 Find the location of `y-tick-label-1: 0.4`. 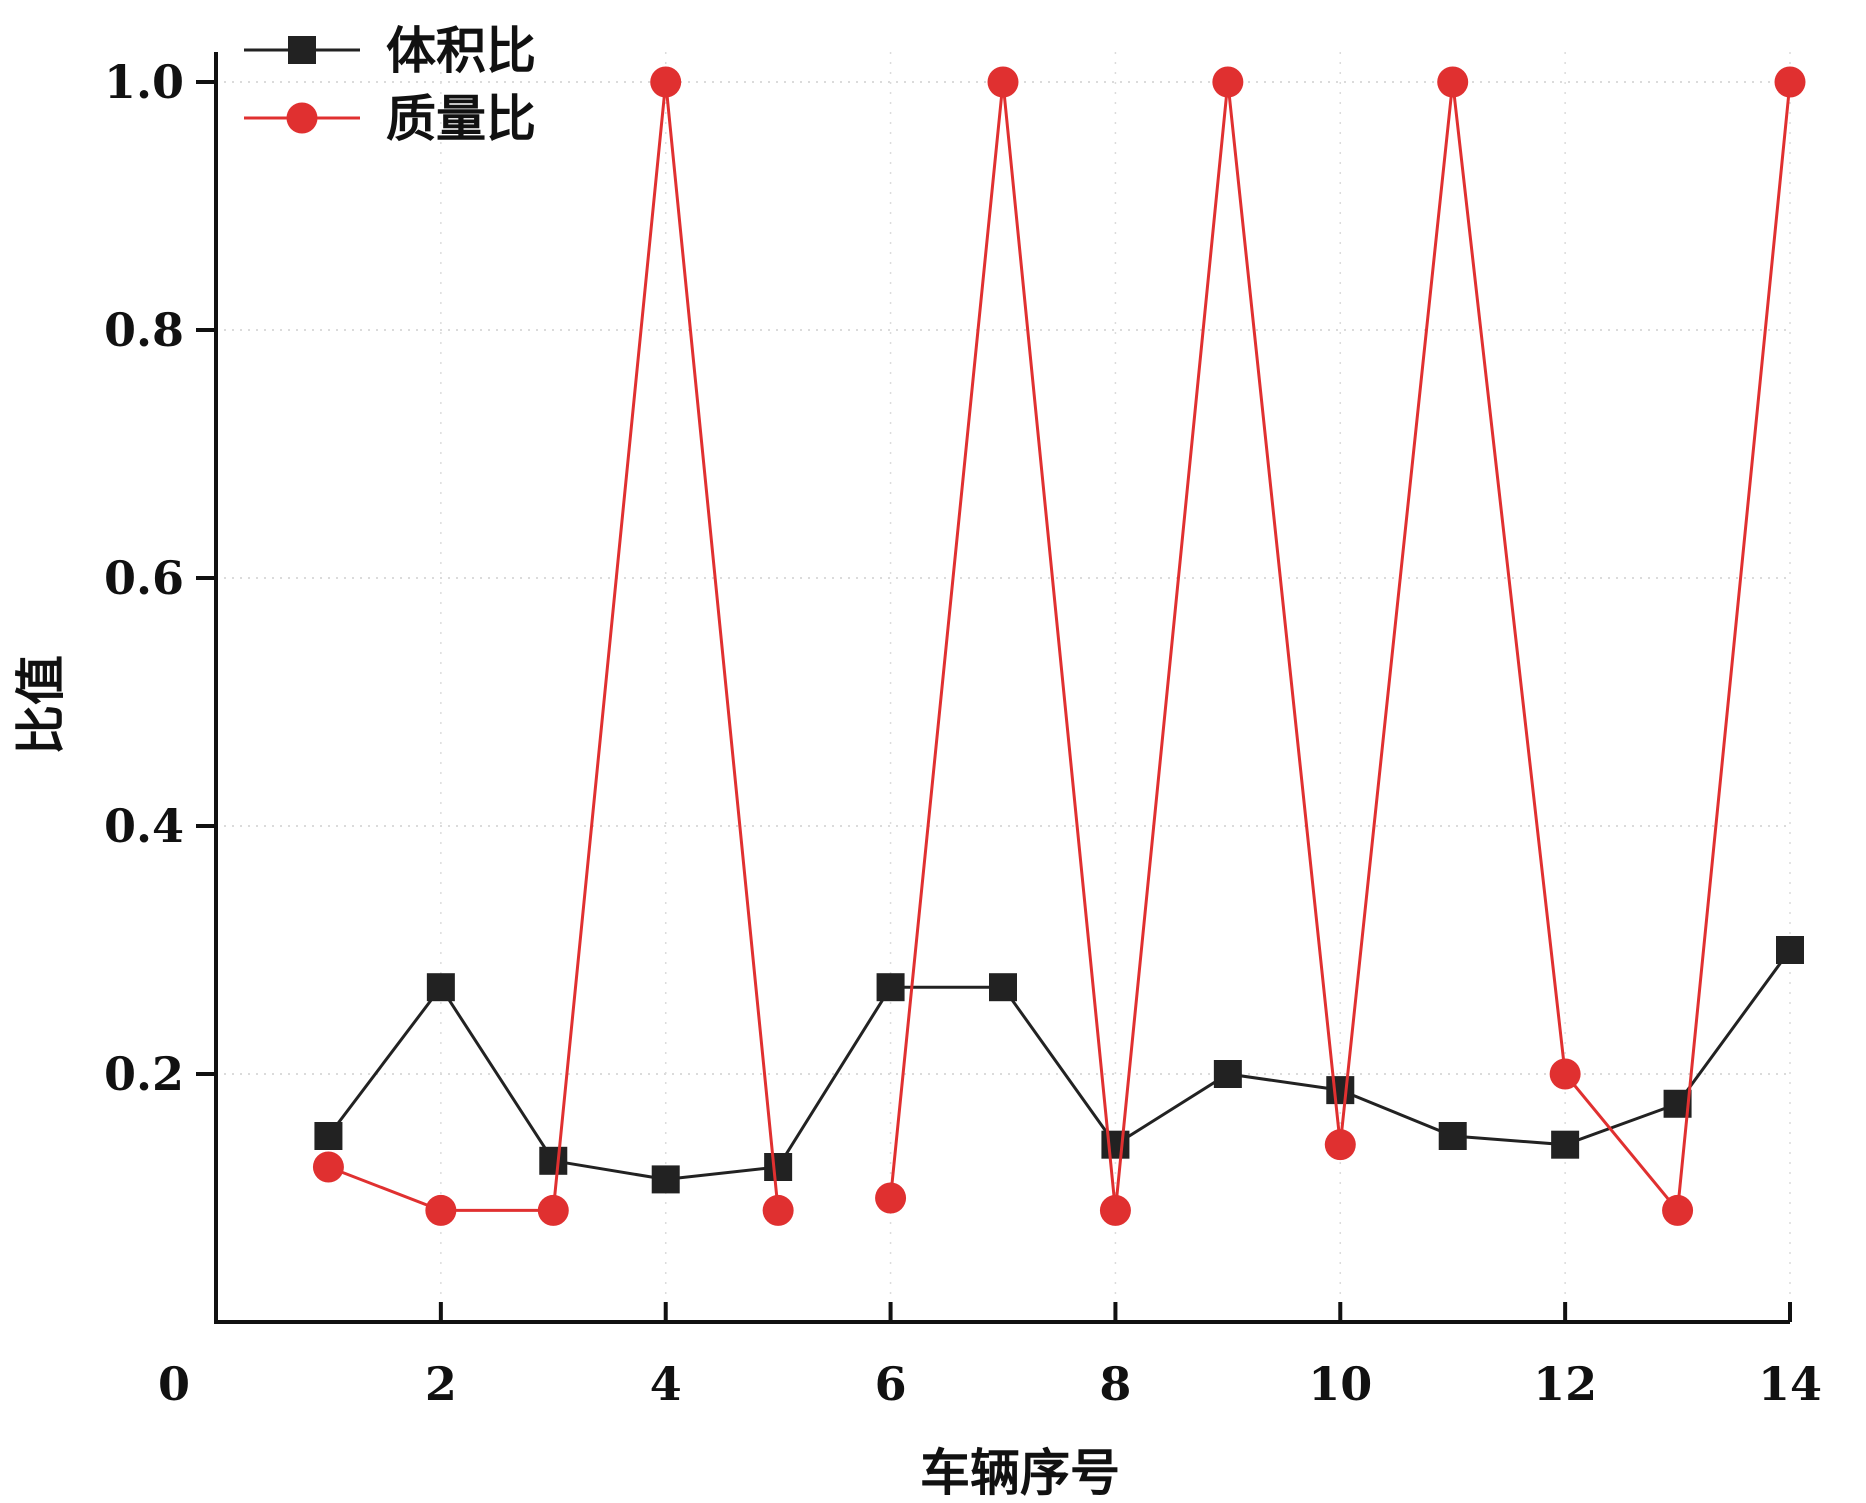

y-tick-label-1: 0.4 is located at coordinates (144, 826).